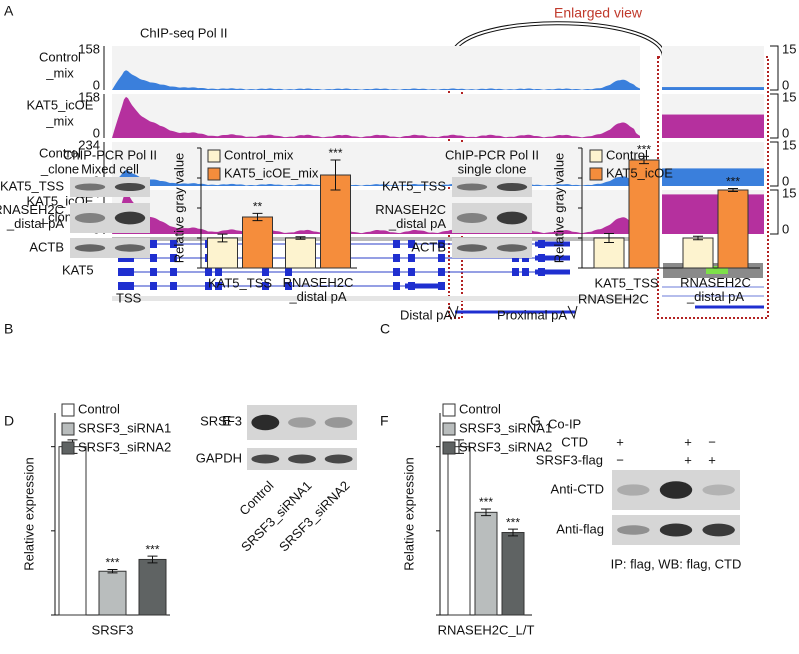  I want to click on blot-subtitle: single clone, so click(492, 168).